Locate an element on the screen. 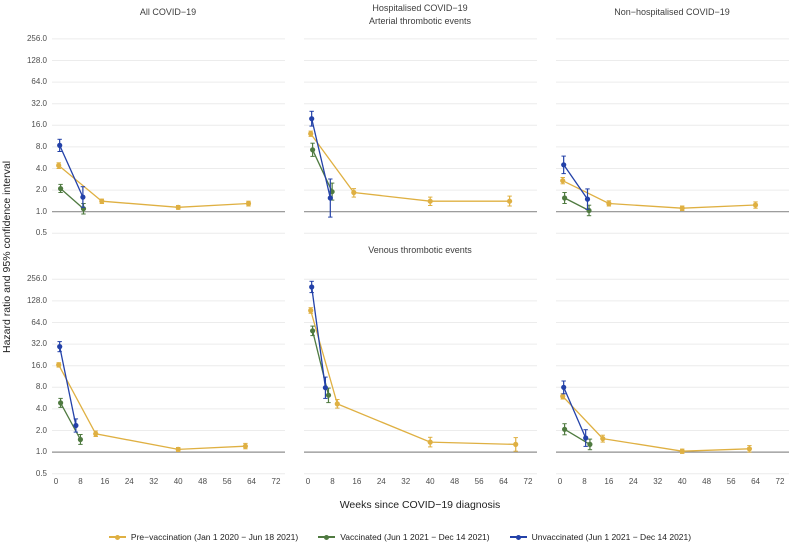 The image size is (800, 554). legend-item-label: Unvaccinated (Jun 1 2021 − Dec 14 2021) is located at coordinates (611, 537).